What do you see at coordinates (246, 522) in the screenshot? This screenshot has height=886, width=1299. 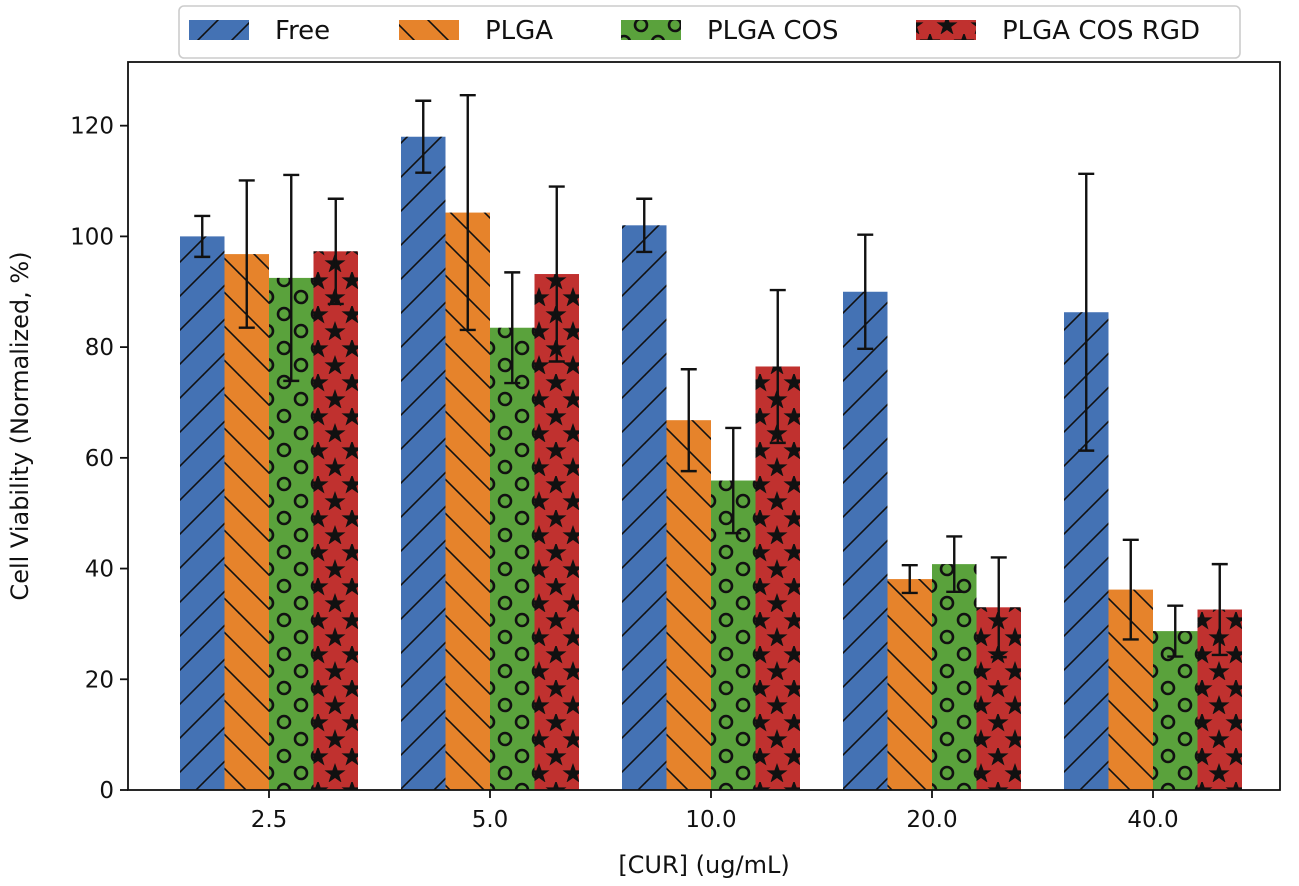 I see `bar-hatch-plga-2.5` at bounding box center [246, 522].